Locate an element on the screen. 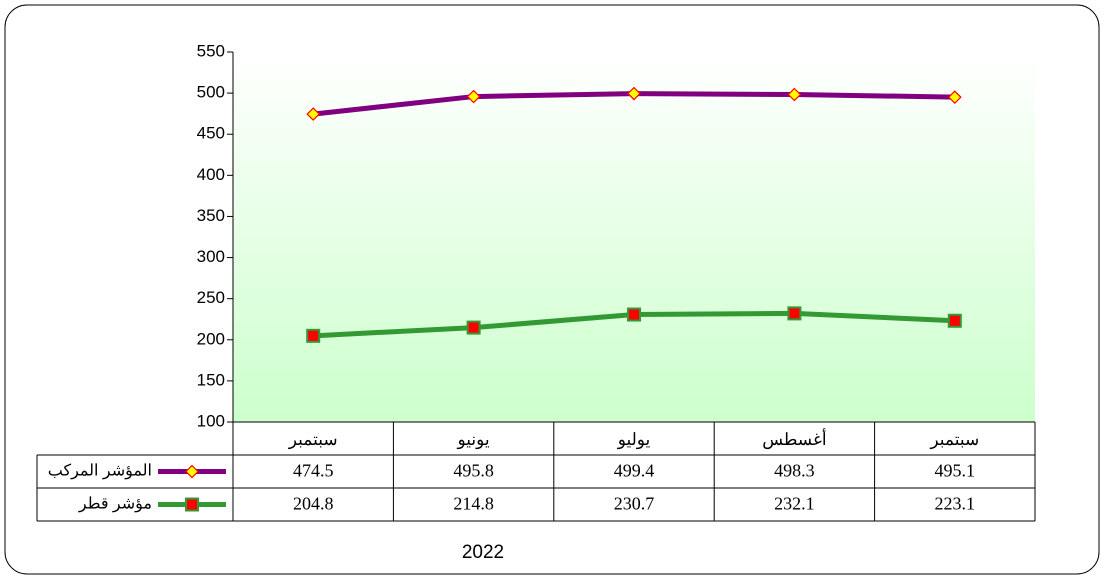 This screenshot has width=1106, height=580. table-value: 214.8 is located at coordinates (473, 504).